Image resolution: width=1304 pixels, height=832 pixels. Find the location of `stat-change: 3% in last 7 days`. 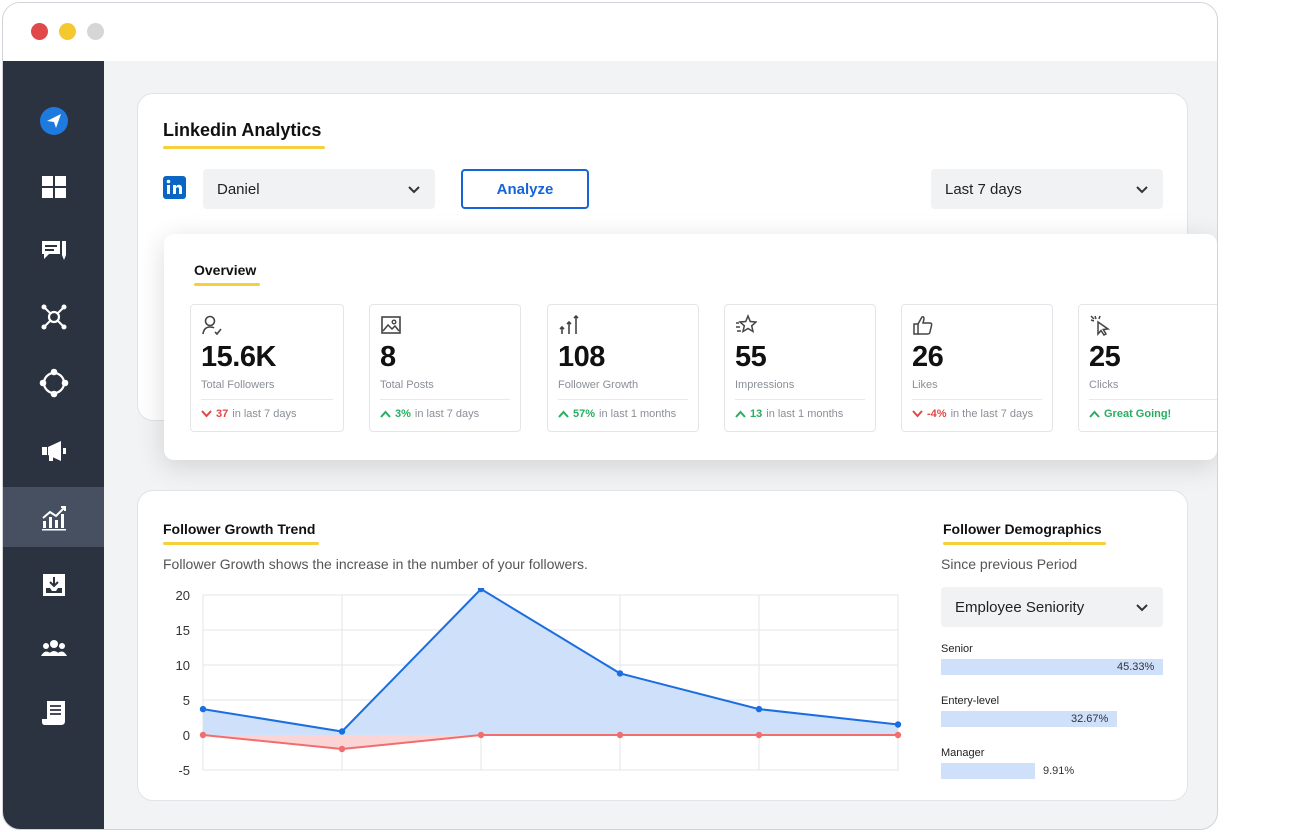

stat-change: 3% in last 7 days is located at coordinates (429, 414).